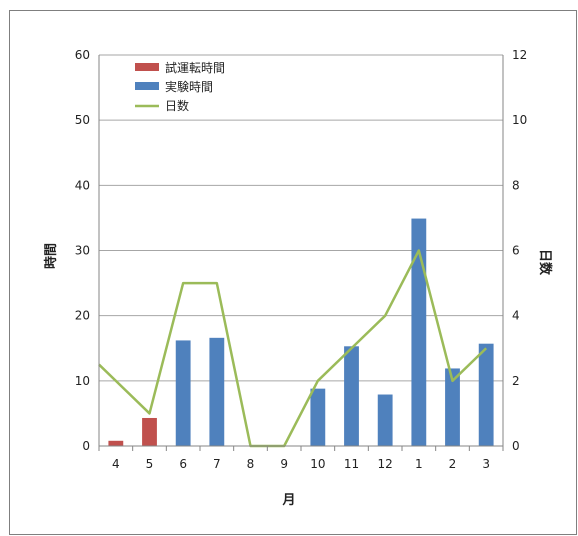  I want to click on x-tick-label: 3, so click(486, 464).